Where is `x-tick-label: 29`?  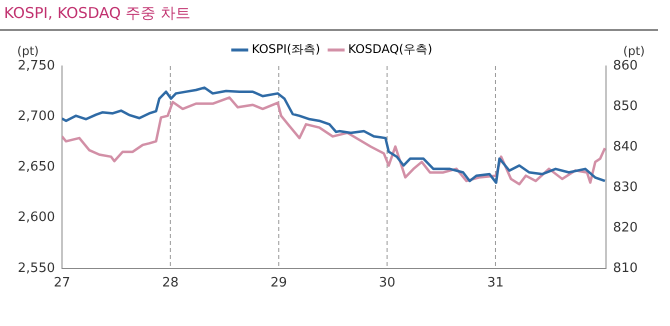
x-tick-label: 29 is located at coordinates (279, 283).